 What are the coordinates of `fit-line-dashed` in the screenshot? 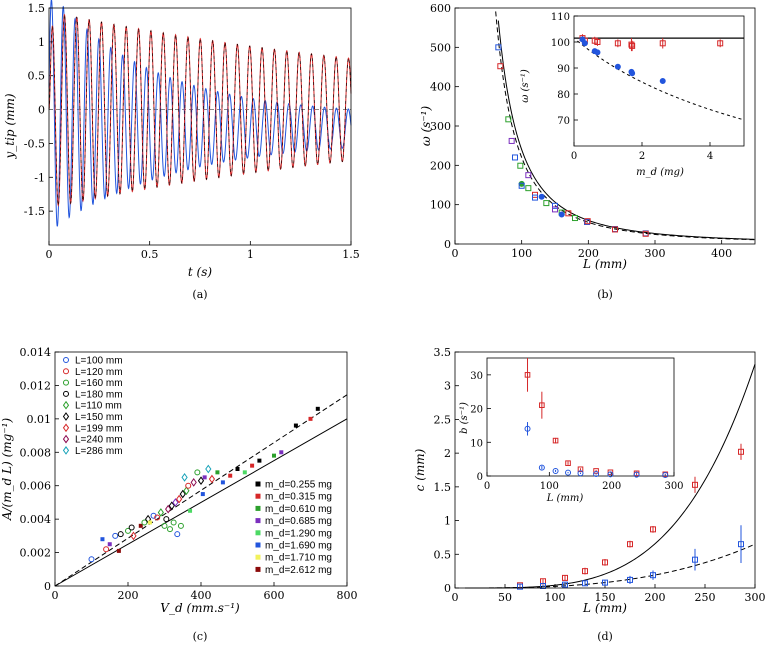 It's located at (201, 490).